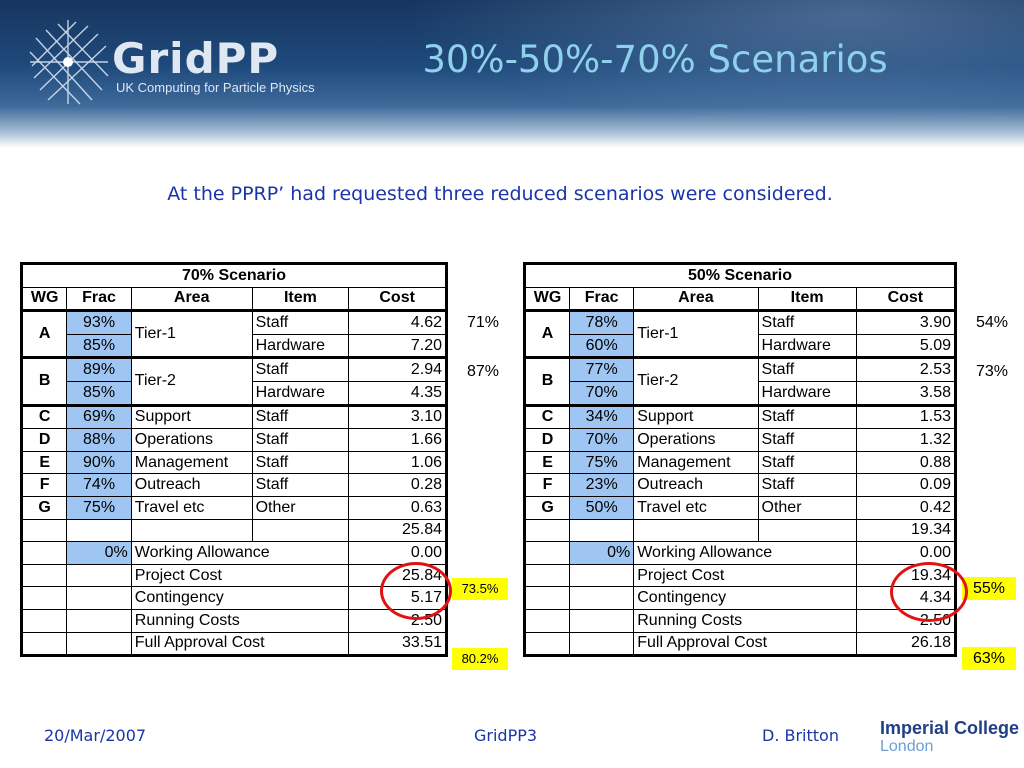 The height and width of the screenshot is (768, 1024). Describe the element at coordinates (99, 322) in the screenshot. I see `frac-cell: 93%` at that location.